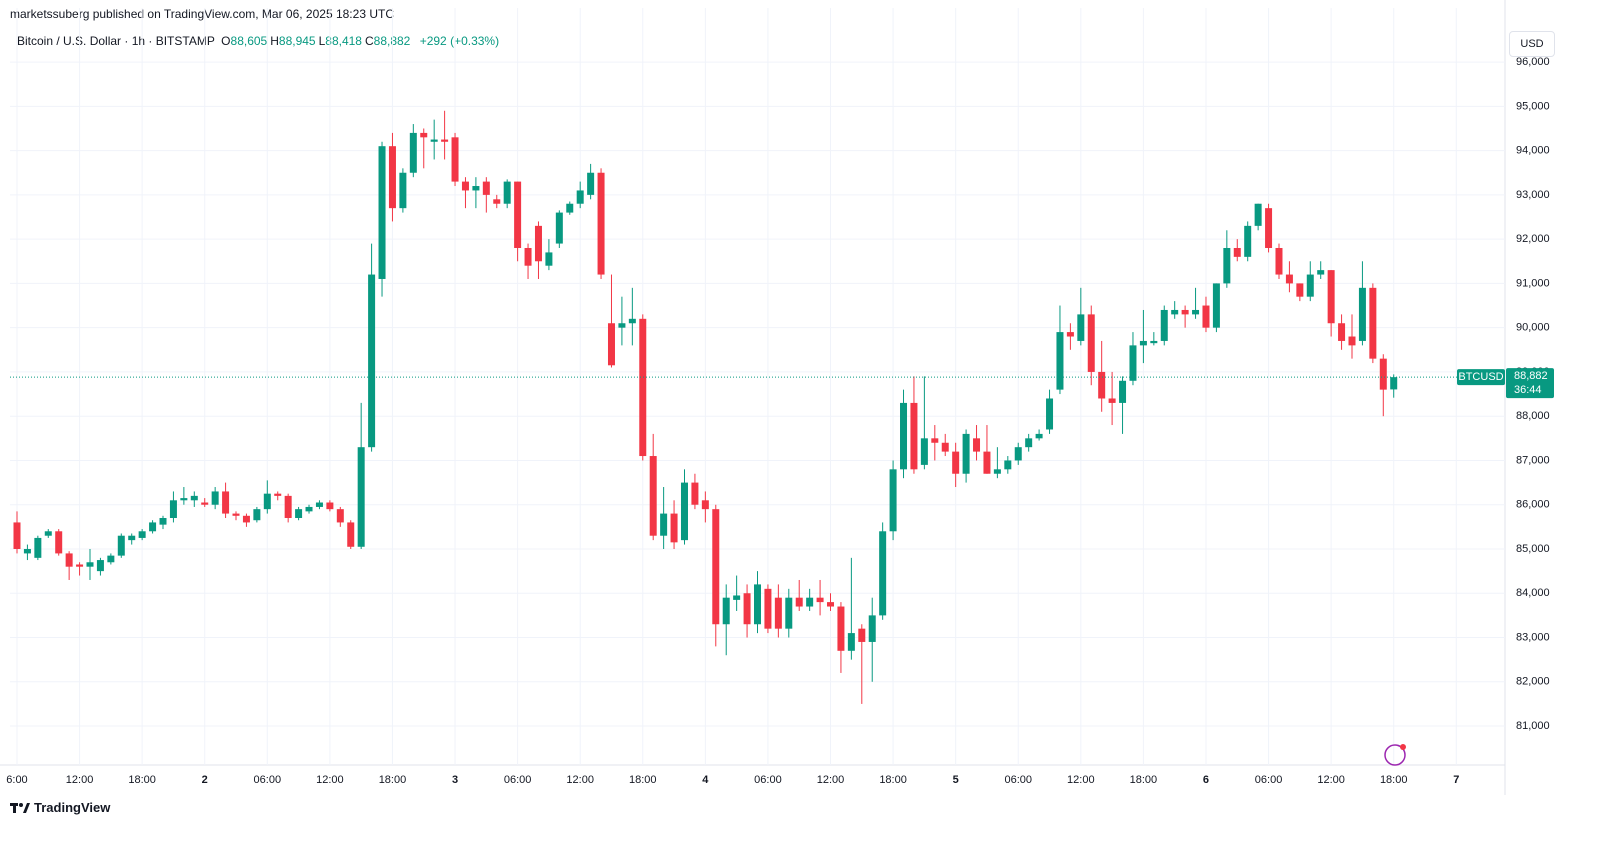 The image size is (1607, 849). Describe the element at coordinates (226, 41) in the screenshot. I see `ohlc-letter: O` at that location.